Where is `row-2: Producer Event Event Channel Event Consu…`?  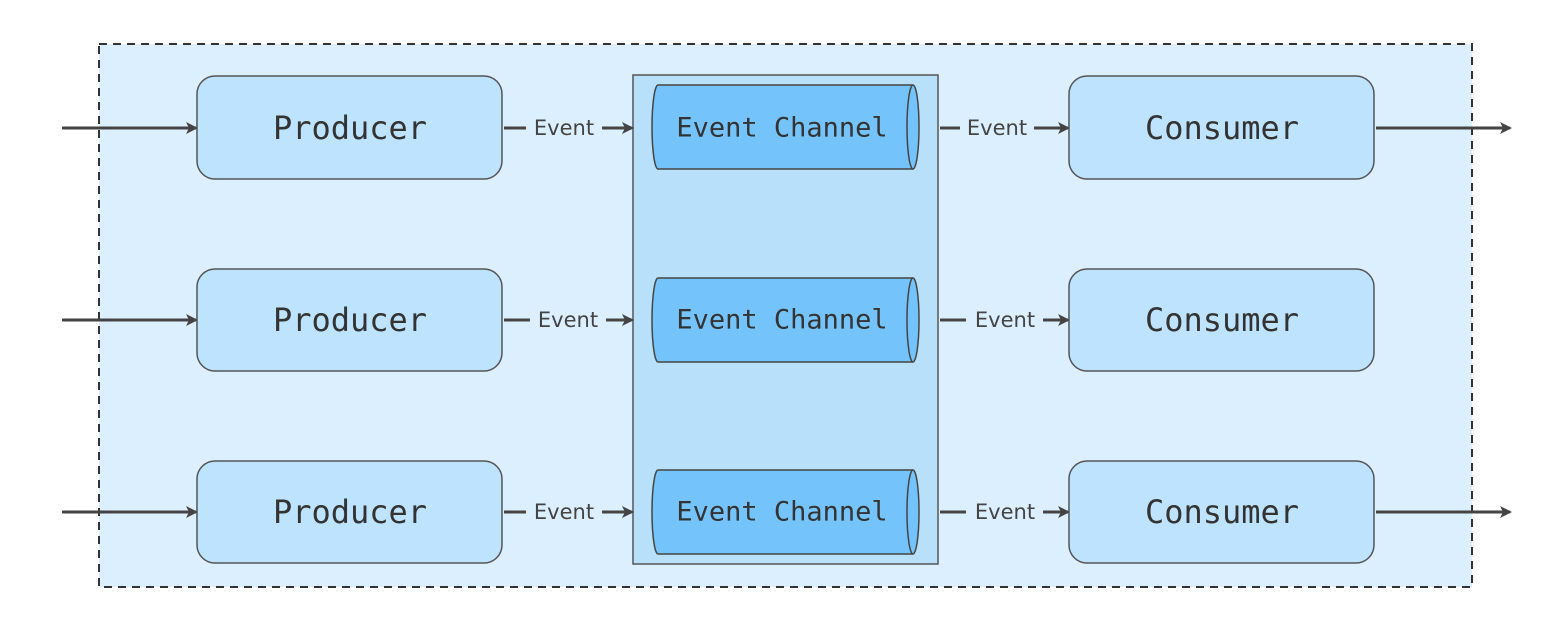
row-2: Producer Event Event Channel Event Consu… is located at coordinates (718, 320).